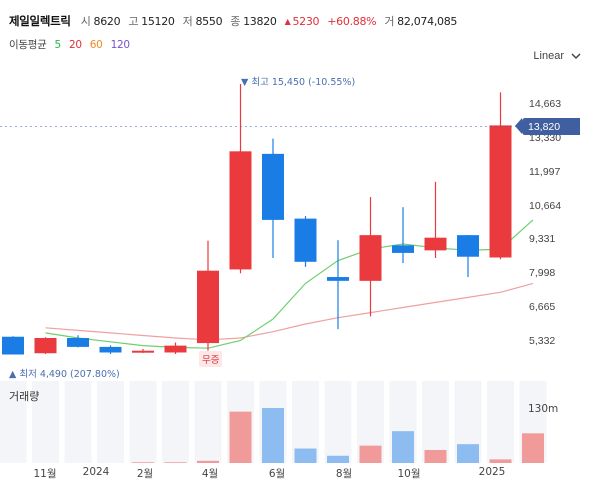  I want to click on change-percent: +60.88%, so click(352, 21).